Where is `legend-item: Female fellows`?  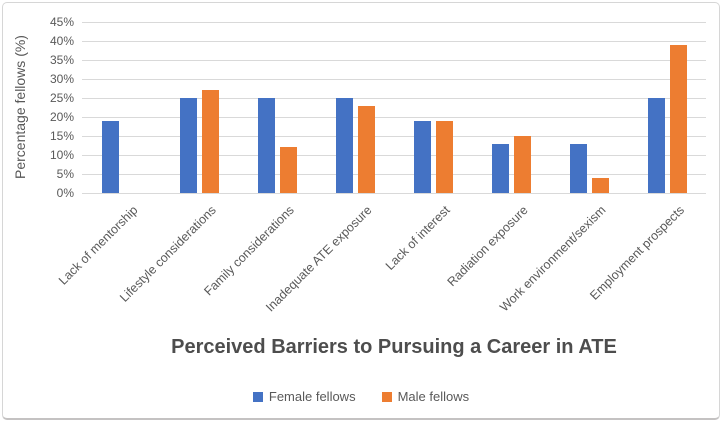 legend-item: Female fellows is located at coordinates (304, 396).